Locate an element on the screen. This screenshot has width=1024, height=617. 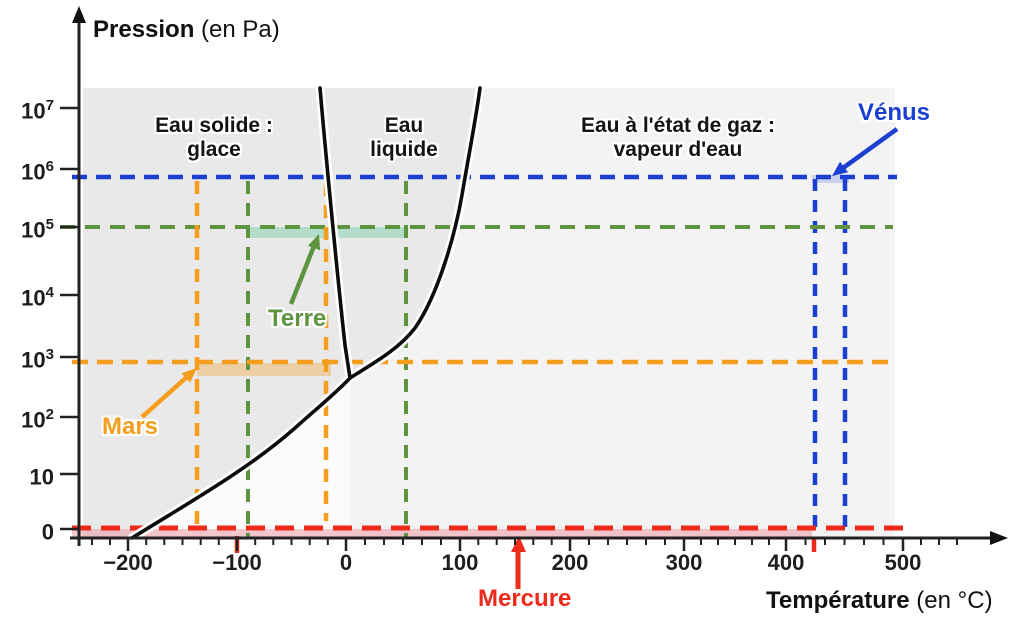
region-gas-line2: vapeur d'eau is located at coordinates (678, 149).